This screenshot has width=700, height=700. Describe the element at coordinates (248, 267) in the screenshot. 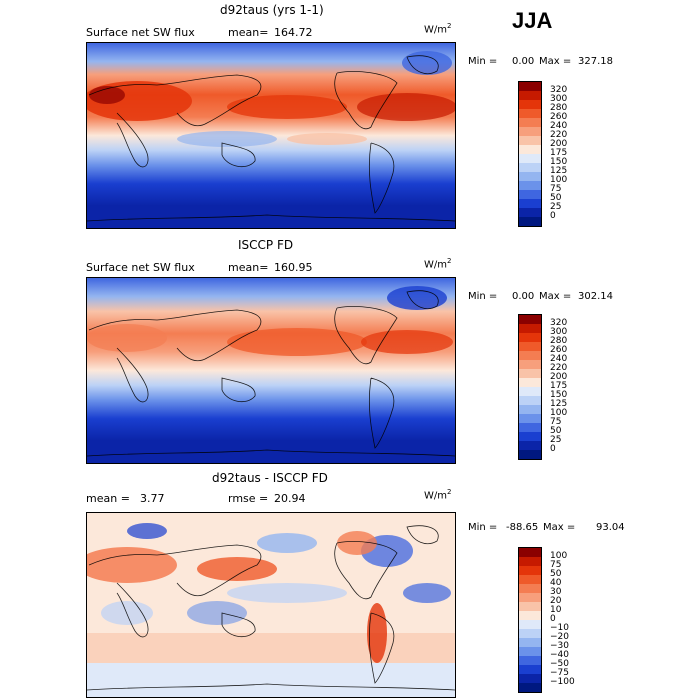

I see `panel2-mean-label: mean=` at that location.